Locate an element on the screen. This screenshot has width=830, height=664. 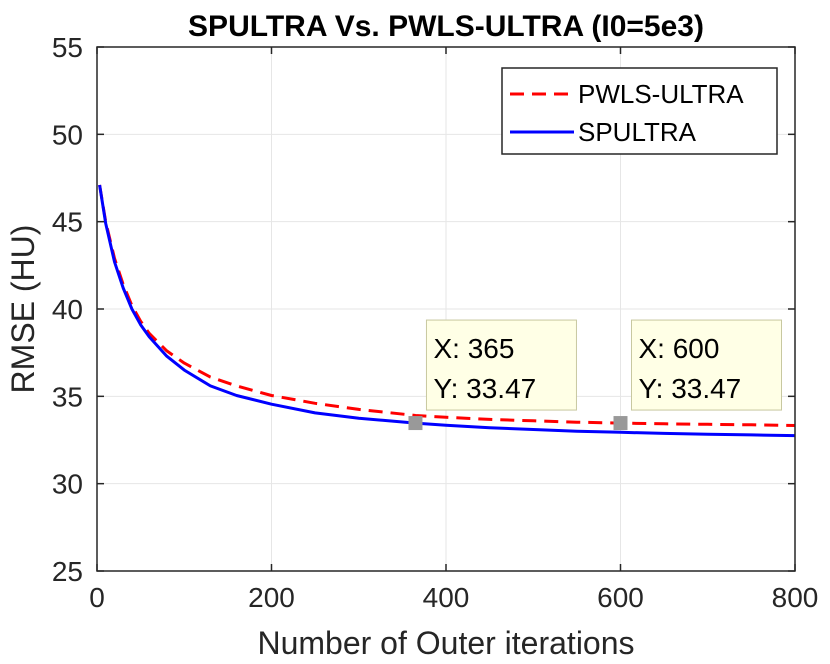
datatip-markers is located at coordinates (518, 423).